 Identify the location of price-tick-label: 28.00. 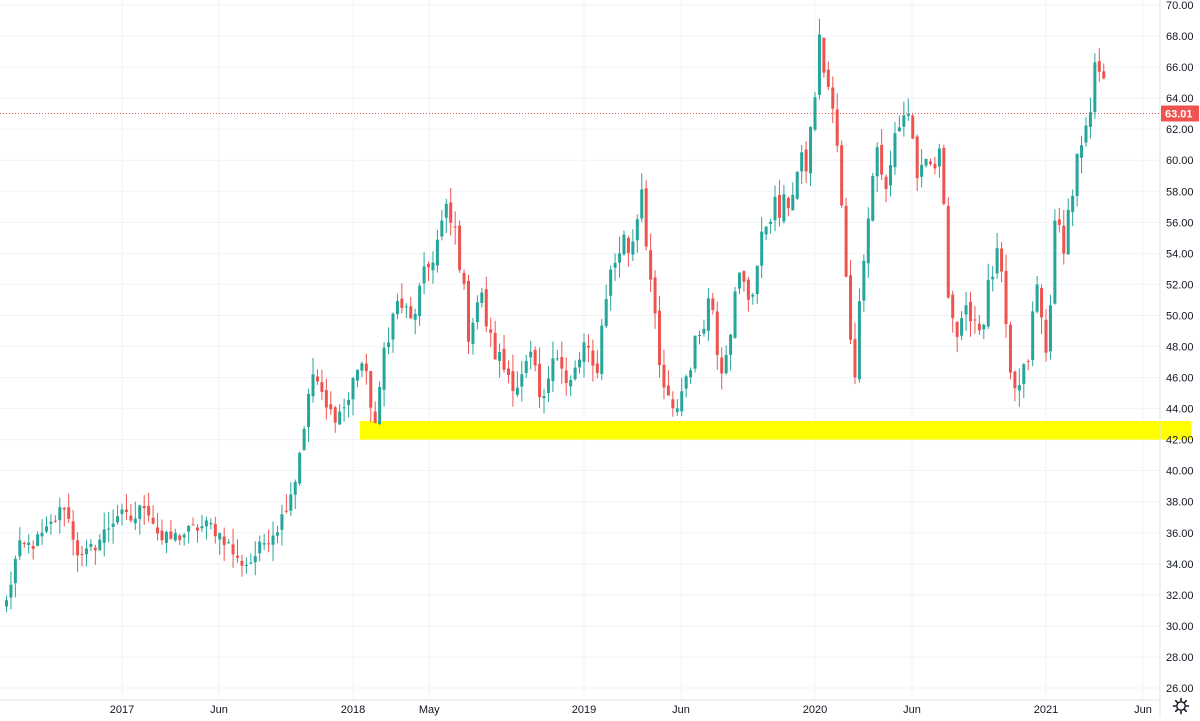
(1180, 658).